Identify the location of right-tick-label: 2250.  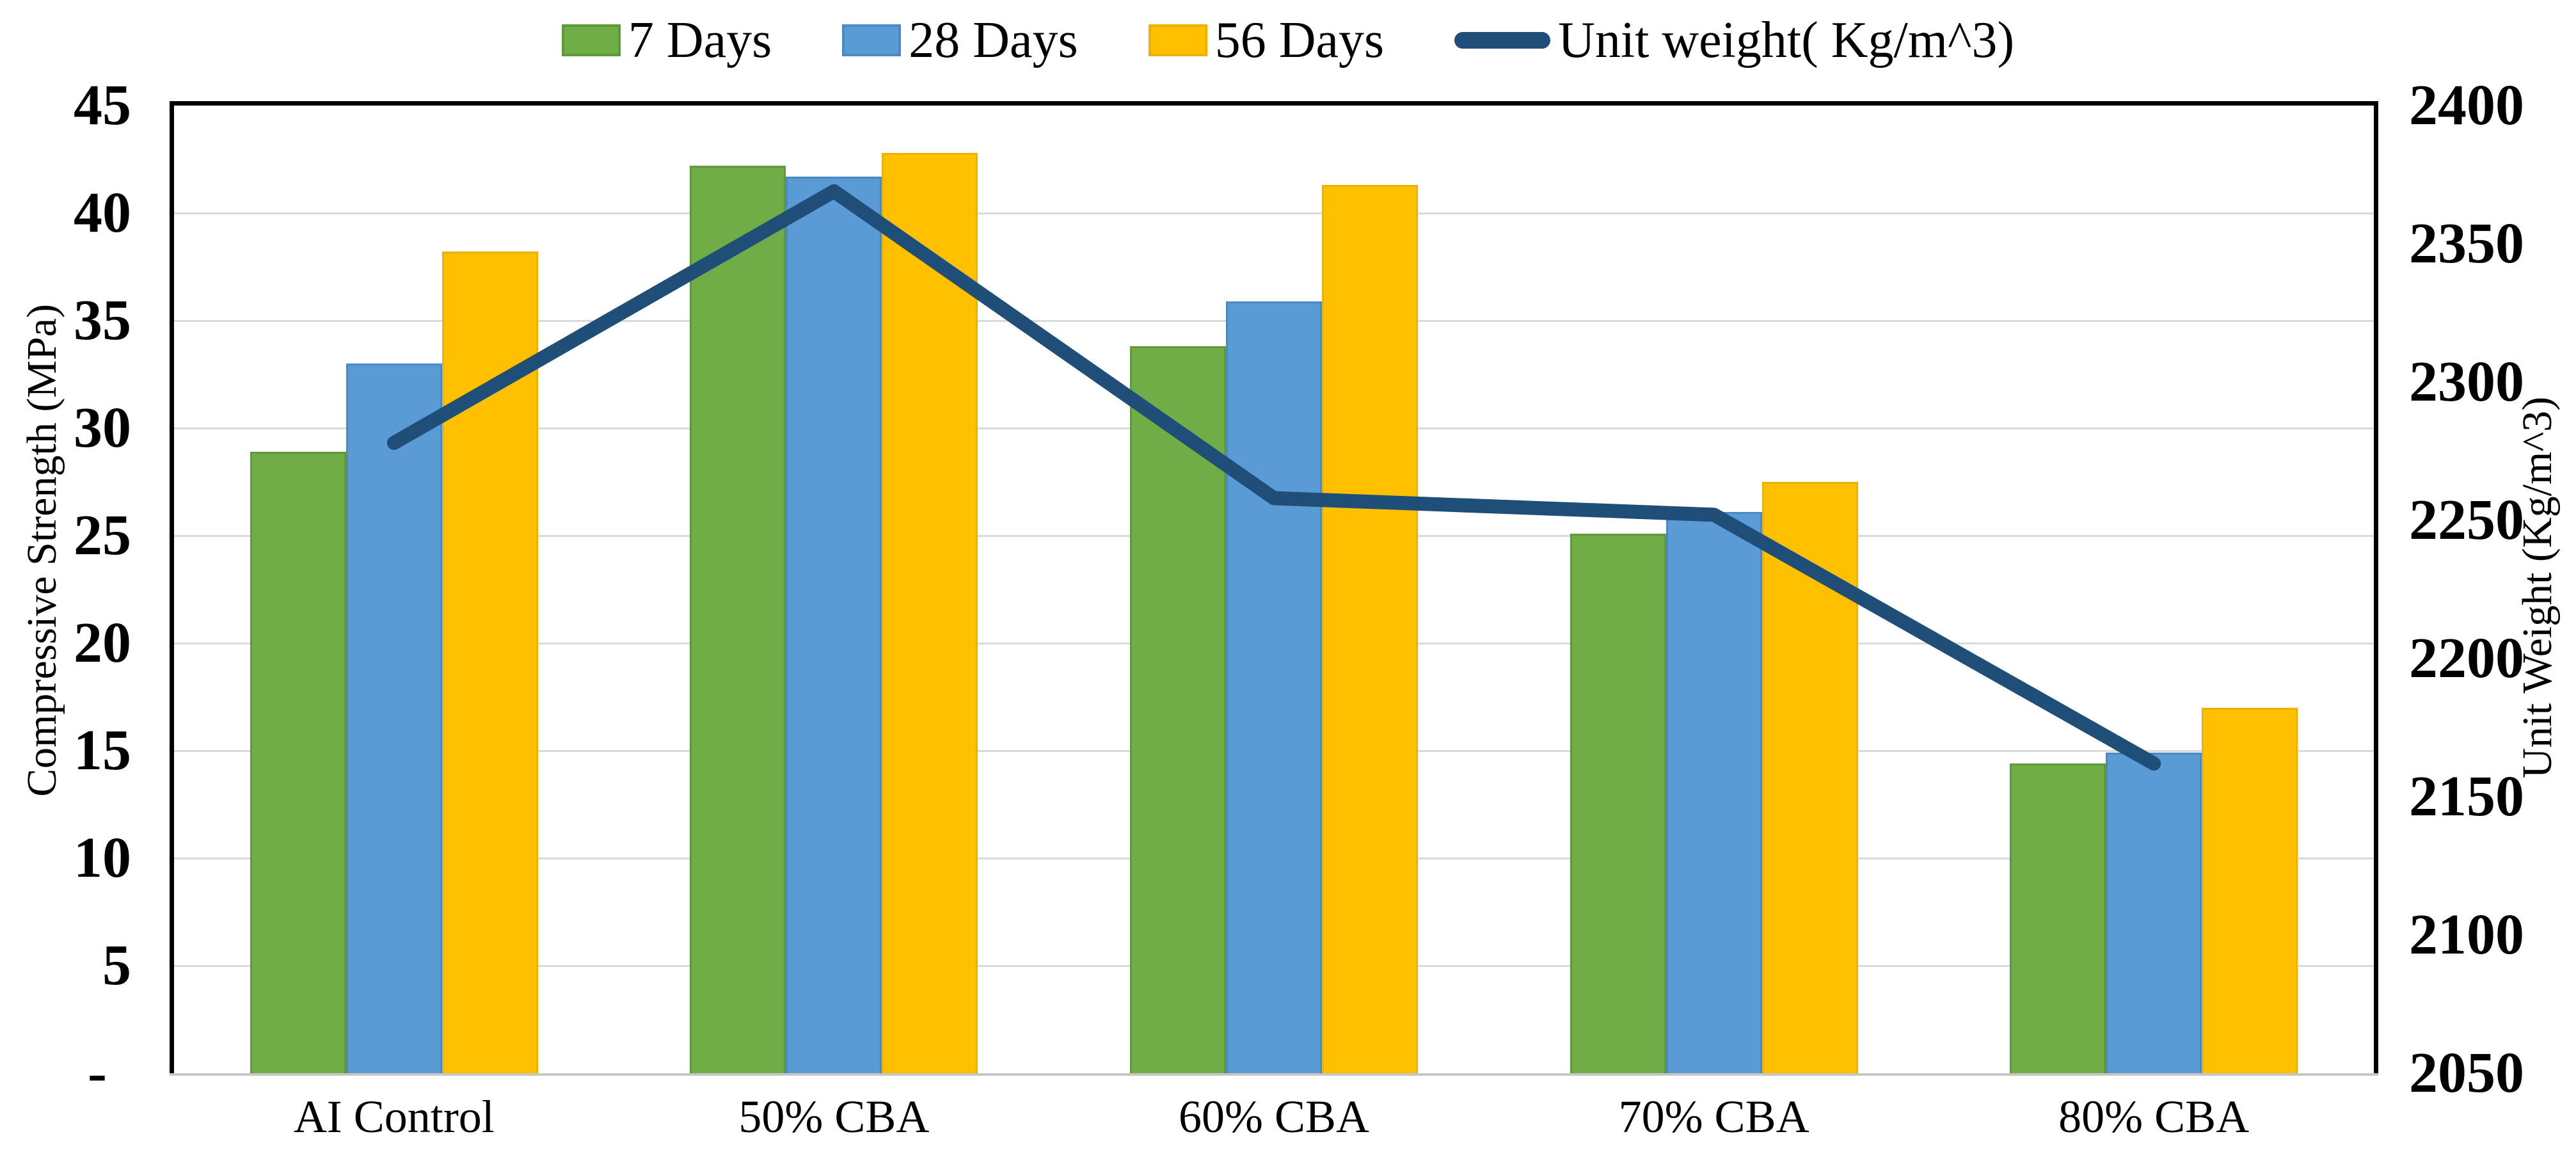
(2467, 520).